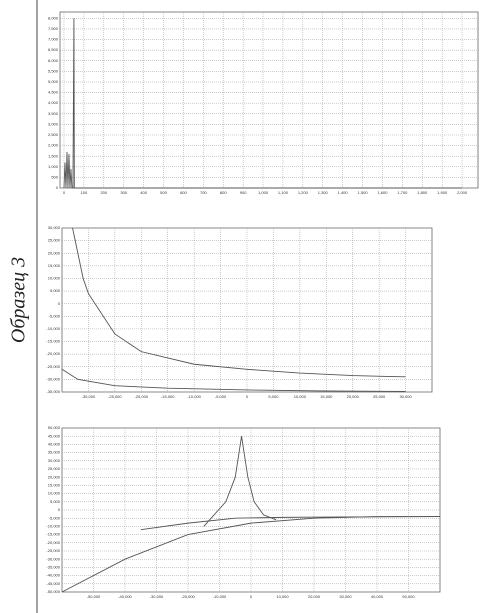 This screenshot has height=613, width=485. What do you see at coordinates (53, 391) in the screenshot?
I see `y-tick-label: -35,000` at bounding box center [53, 391].